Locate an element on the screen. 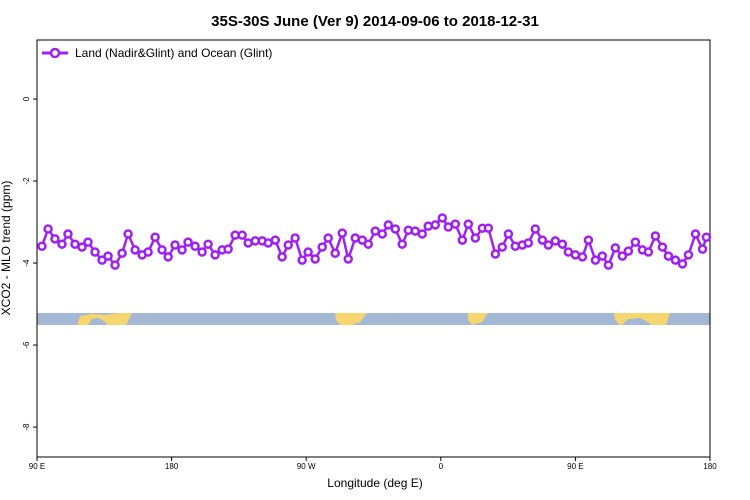  legend-label: Land (Nadir&Glint) and Ocean (Glint) is located at coordinates (173, 53).